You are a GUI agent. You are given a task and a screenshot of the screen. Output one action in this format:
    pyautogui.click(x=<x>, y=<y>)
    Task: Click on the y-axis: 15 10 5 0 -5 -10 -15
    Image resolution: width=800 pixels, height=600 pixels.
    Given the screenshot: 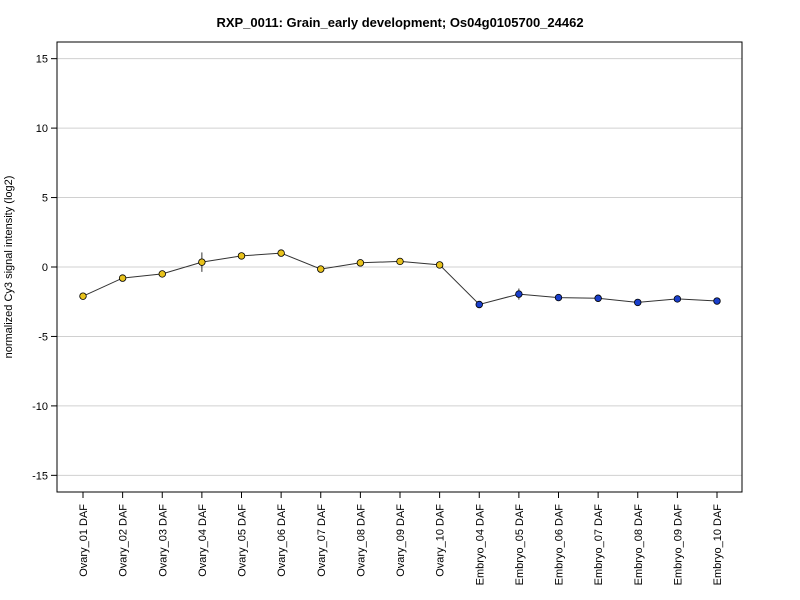 What is the action you would take?
    pyautogui.click(x=44, y=268)
    